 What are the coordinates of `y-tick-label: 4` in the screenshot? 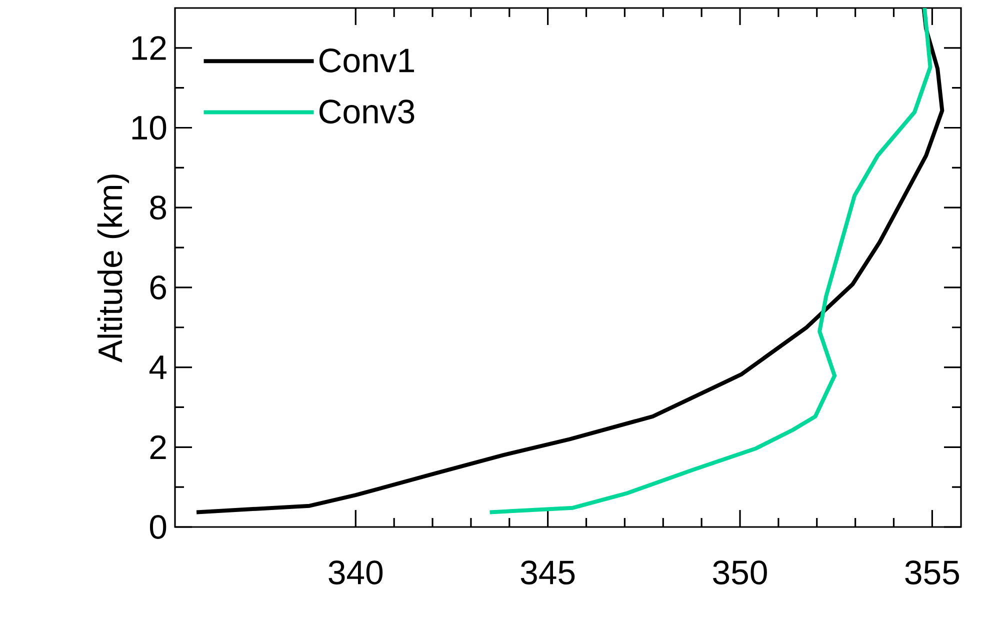 It's located at (157, 367).